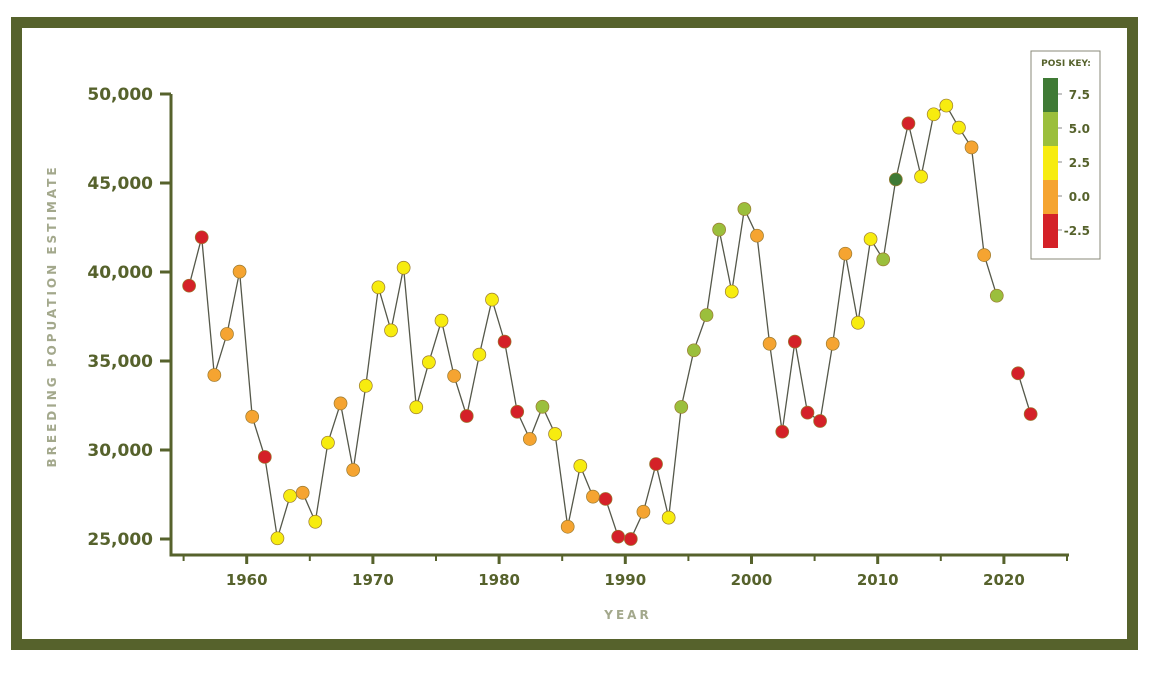 Image resolution: width=1152 pixels, height=677 pixels. What do you see at coordinates (120, 95) in the screenshot?
I see `y-tick-label: 50,000` at bounding box center [120, 95].